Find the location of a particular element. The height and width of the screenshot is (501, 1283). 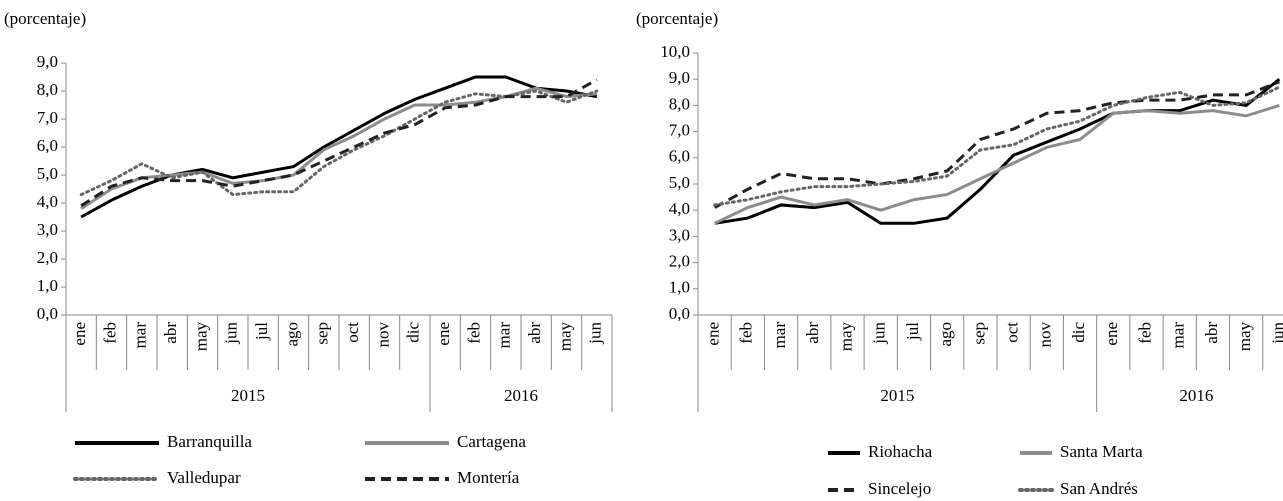

legend-label: Valledupar is located at coordinates (204, 477).